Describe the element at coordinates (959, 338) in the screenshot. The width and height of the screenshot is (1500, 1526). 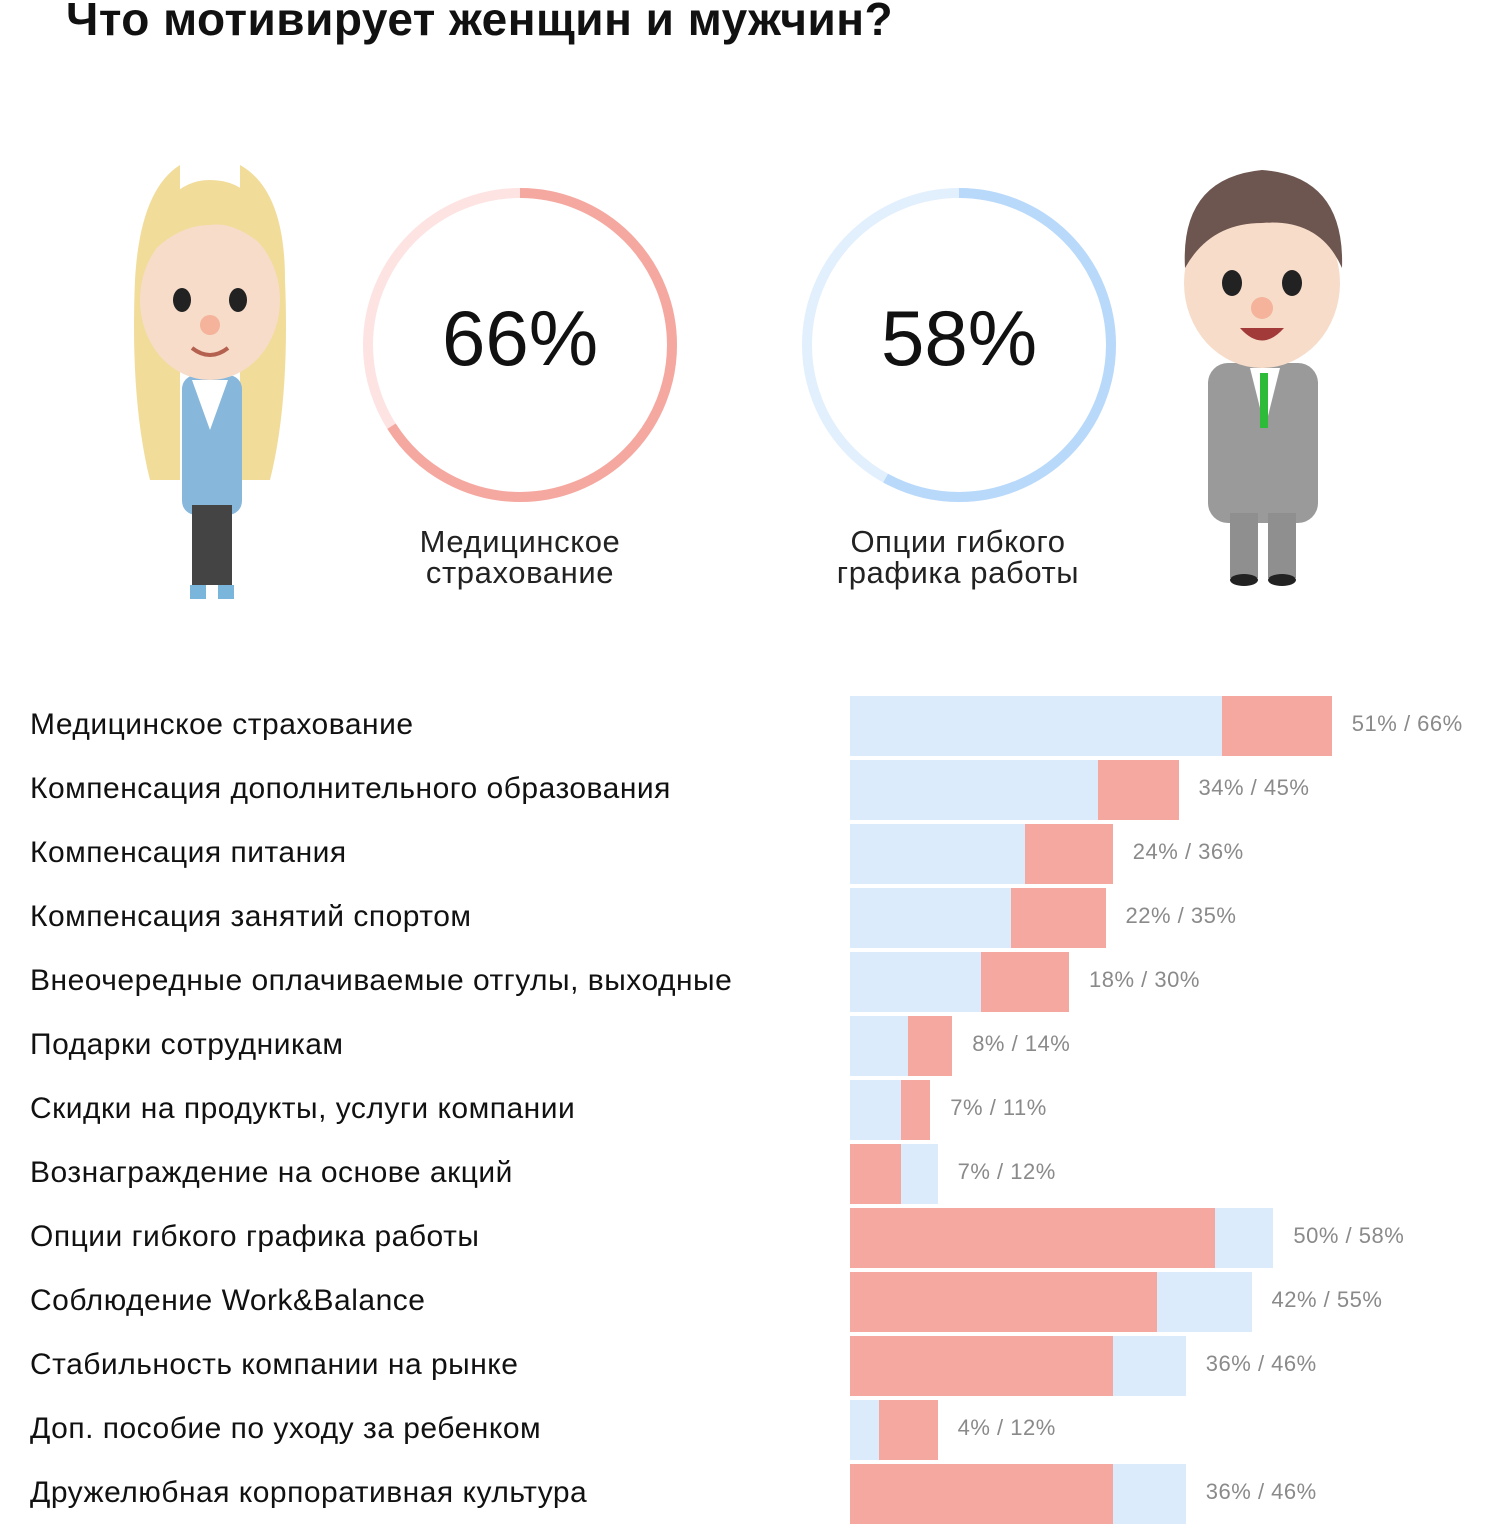
I see `men-ring-value: 58%` at that location.